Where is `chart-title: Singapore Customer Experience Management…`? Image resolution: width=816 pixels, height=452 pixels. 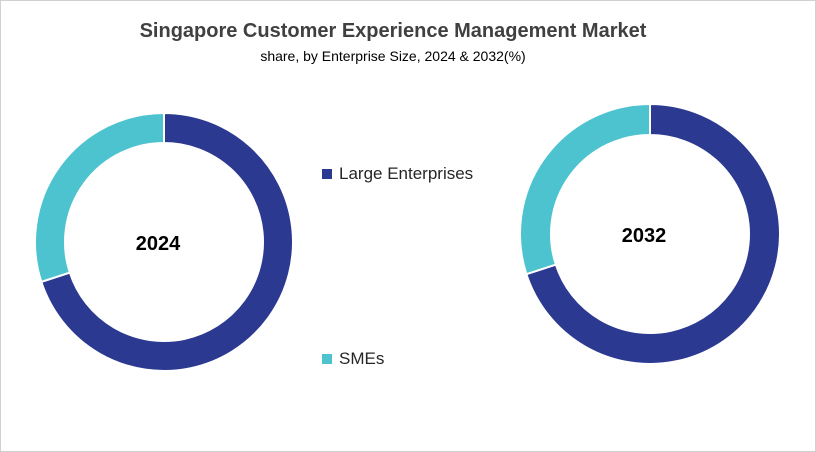 chart-title: Singapore Customer Experience Management… is located at coordinates (393, 31).